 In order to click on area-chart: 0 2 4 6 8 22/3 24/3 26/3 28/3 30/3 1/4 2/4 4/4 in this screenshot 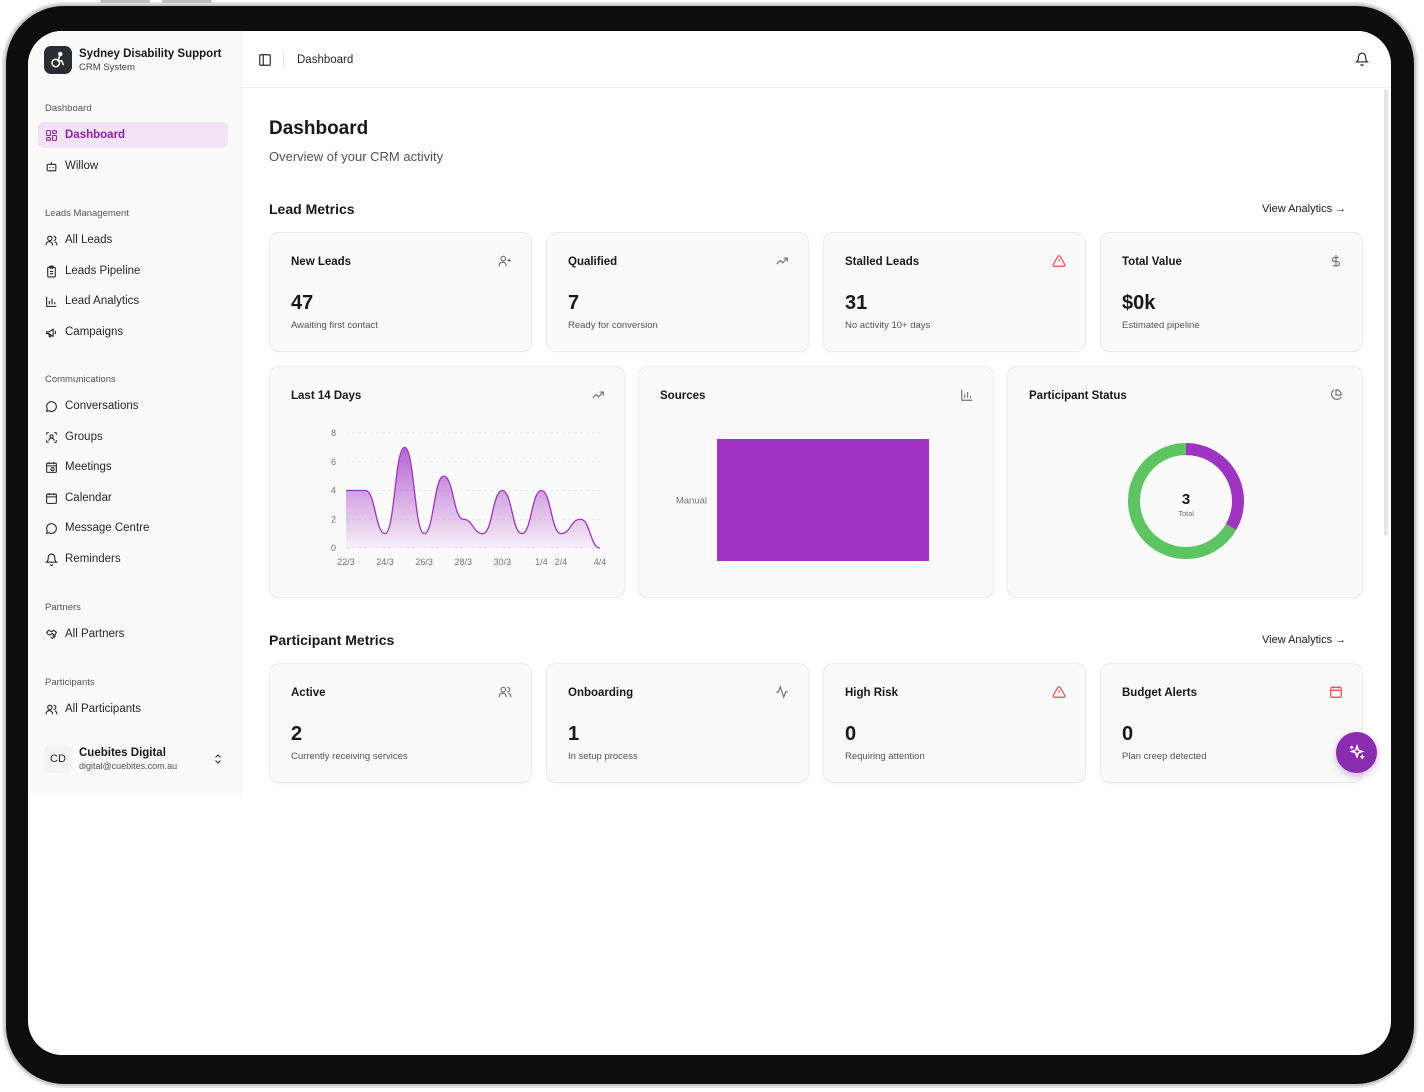, I will do `click(468, 497)`.